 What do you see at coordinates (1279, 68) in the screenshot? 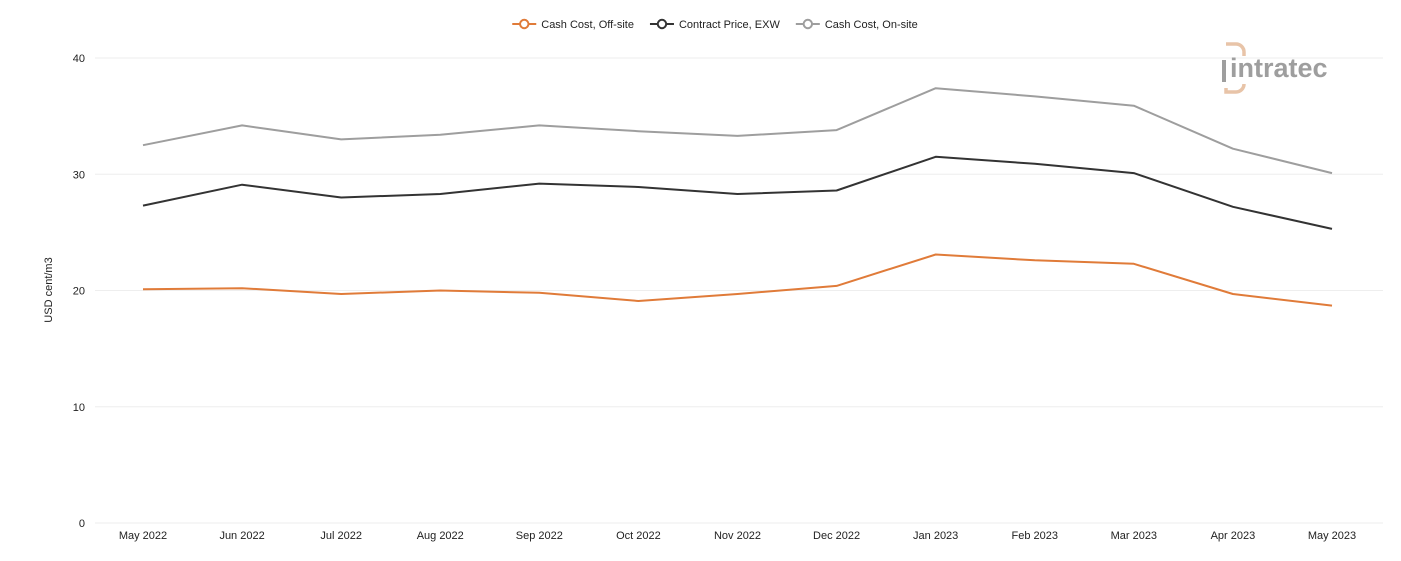
I see `logo-text: intratec` at bounding box center [1279, 68].